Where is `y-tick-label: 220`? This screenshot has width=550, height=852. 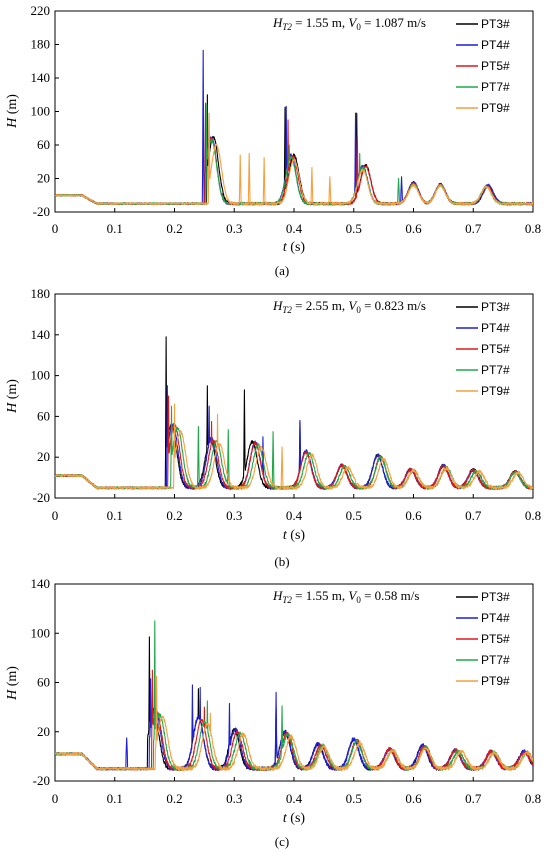 y-tick-label: 220 is located at coordinates (41, 10).